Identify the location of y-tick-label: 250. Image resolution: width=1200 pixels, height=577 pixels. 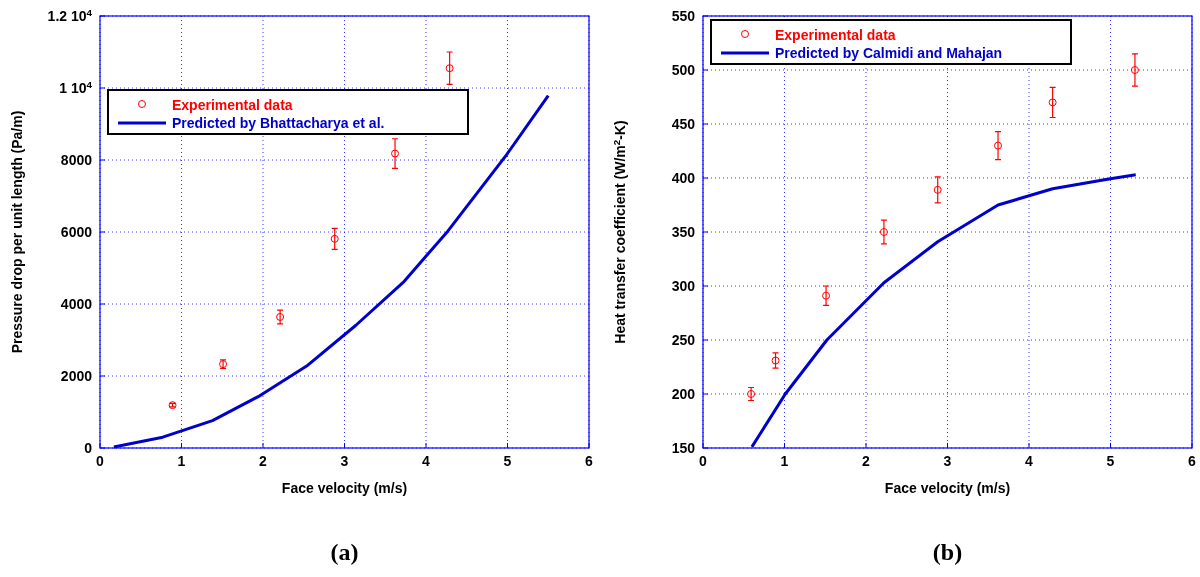
(683, 340).